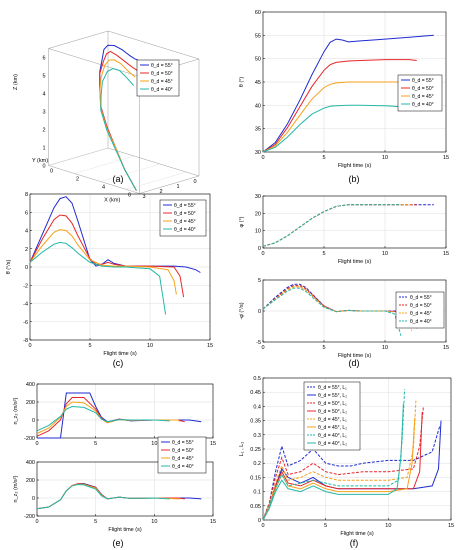  Describe the element at coordinates (112, 201) in the screenshot. I see `a-xlabel: X (km)` at that location.